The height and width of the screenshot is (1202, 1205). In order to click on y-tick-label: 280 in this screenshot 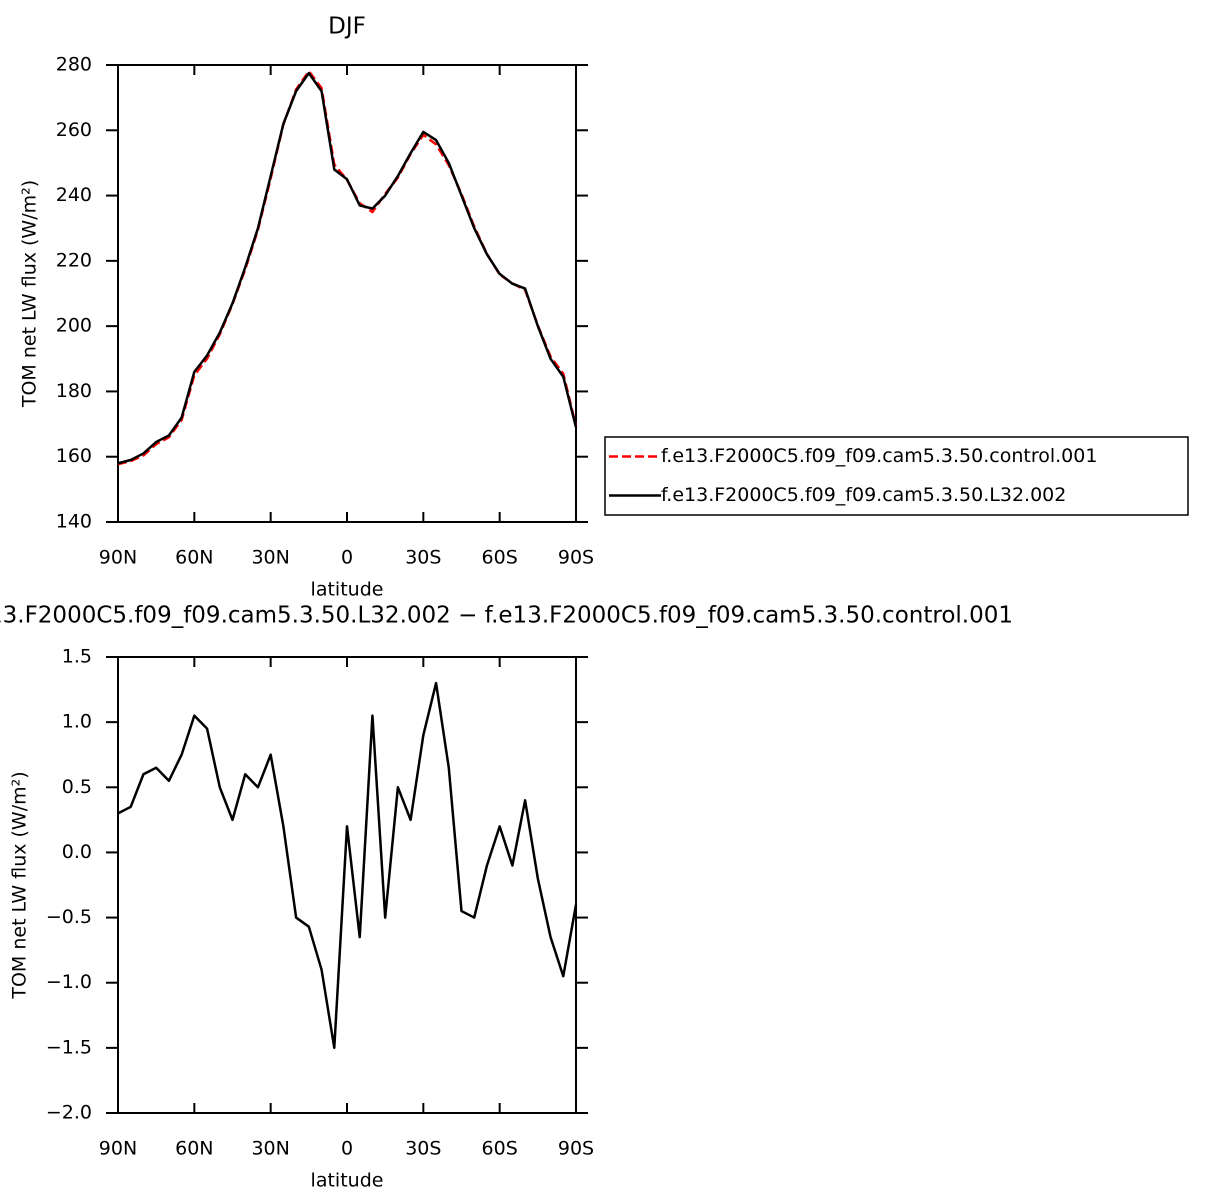, I will do `click(74, 65)`.